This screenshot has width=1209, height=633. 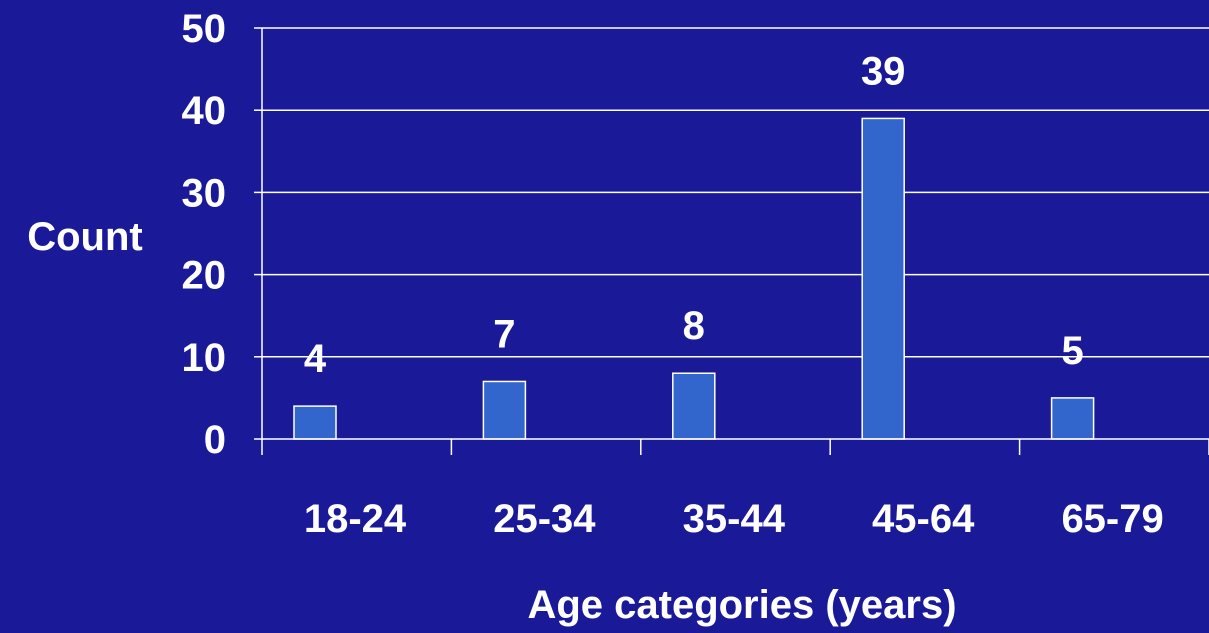 What do you see at coordinates (883, 71) in the screenshot?
I see `data-label: 39` at bounding box center [883, 71].